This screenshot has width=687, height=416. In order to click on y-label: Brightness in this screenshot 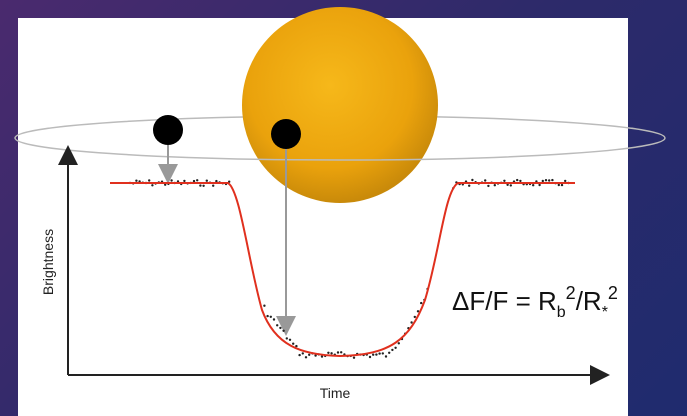, I will do `click(48, 262)`.